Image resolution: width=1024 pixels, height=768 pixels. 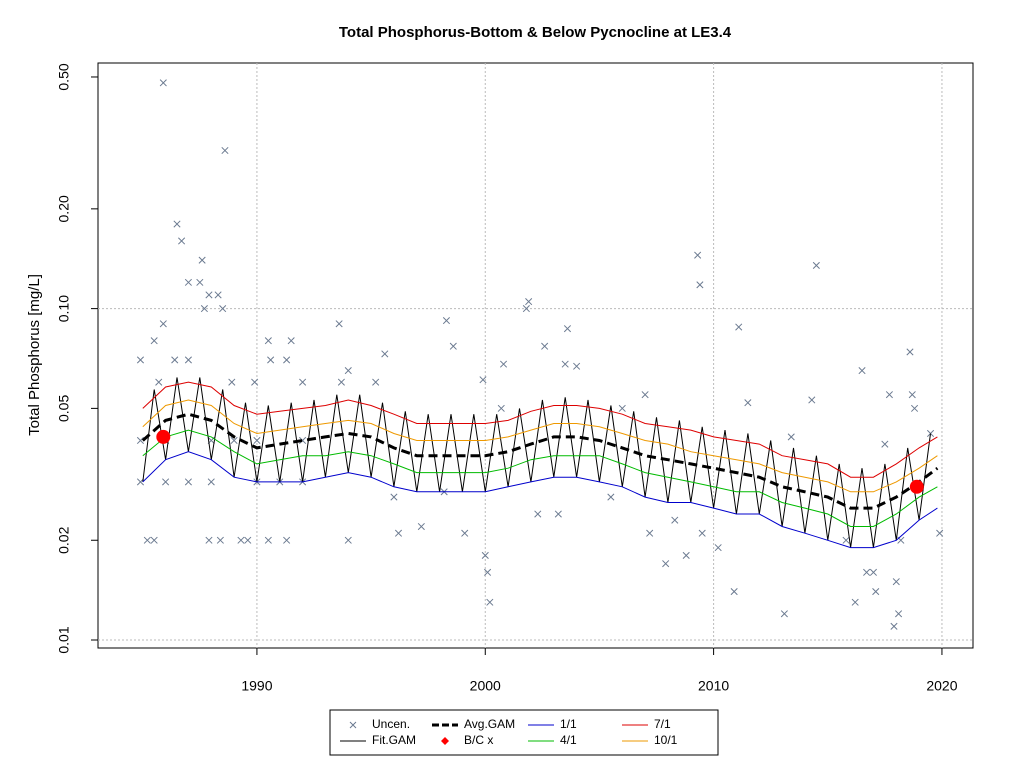 What do you see at coordinates (64, 76) in the screenshot?
I see `y-tick-label: 0.50` at bounding box center [64, 76].